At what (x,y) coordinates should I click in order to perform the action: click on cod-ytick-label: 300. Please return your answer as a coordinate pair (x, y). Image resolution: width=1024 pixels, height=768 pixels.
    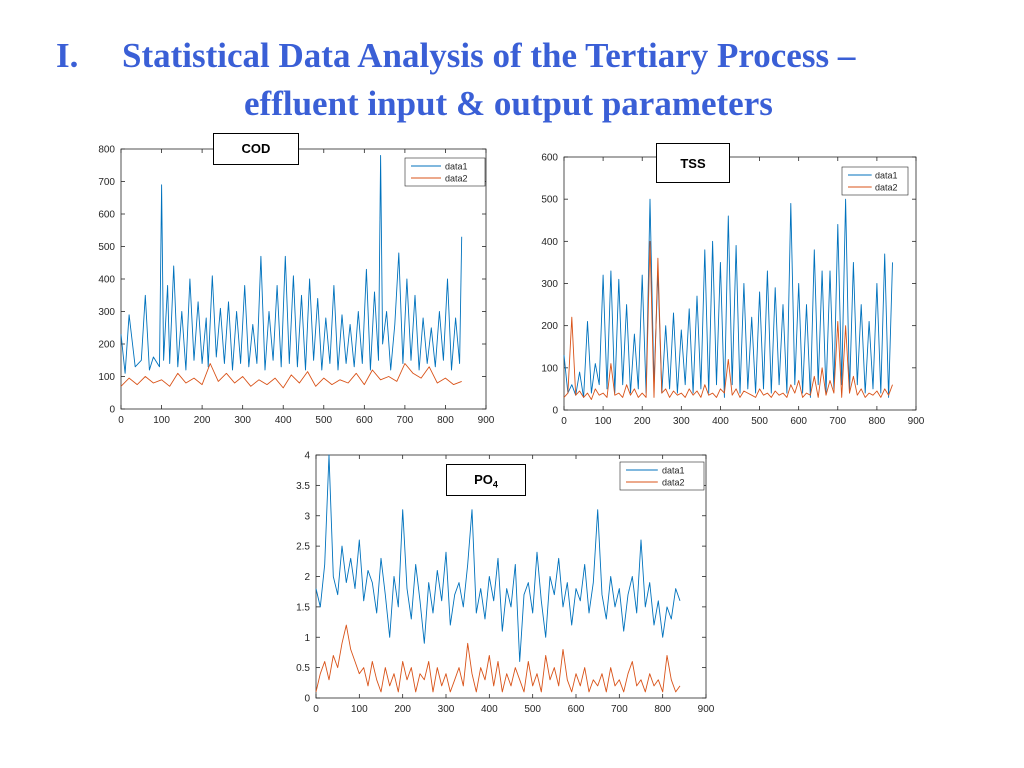
    Looking at the image, I should click on (106, 312).